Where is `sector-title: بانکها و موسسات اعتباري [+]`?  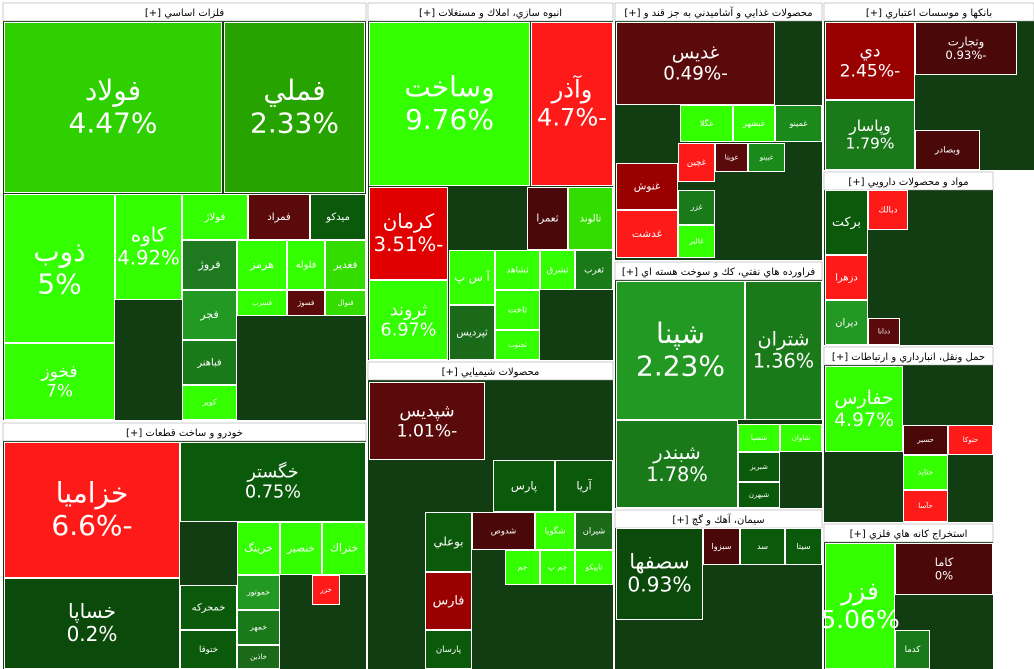 sector-title: بانکها و موسسات اعتباري [+] is located at coordinates (929, 13).